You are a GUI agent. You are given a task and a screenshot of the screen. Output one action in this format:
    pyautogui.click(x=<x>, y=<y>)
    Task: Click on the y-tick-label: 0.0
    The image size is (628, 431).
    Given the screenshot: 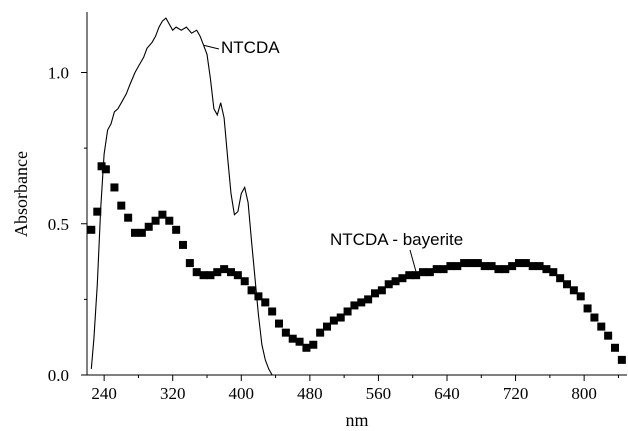 What is the action you would take?
    pyautogui.click(x=58, y=375)
    